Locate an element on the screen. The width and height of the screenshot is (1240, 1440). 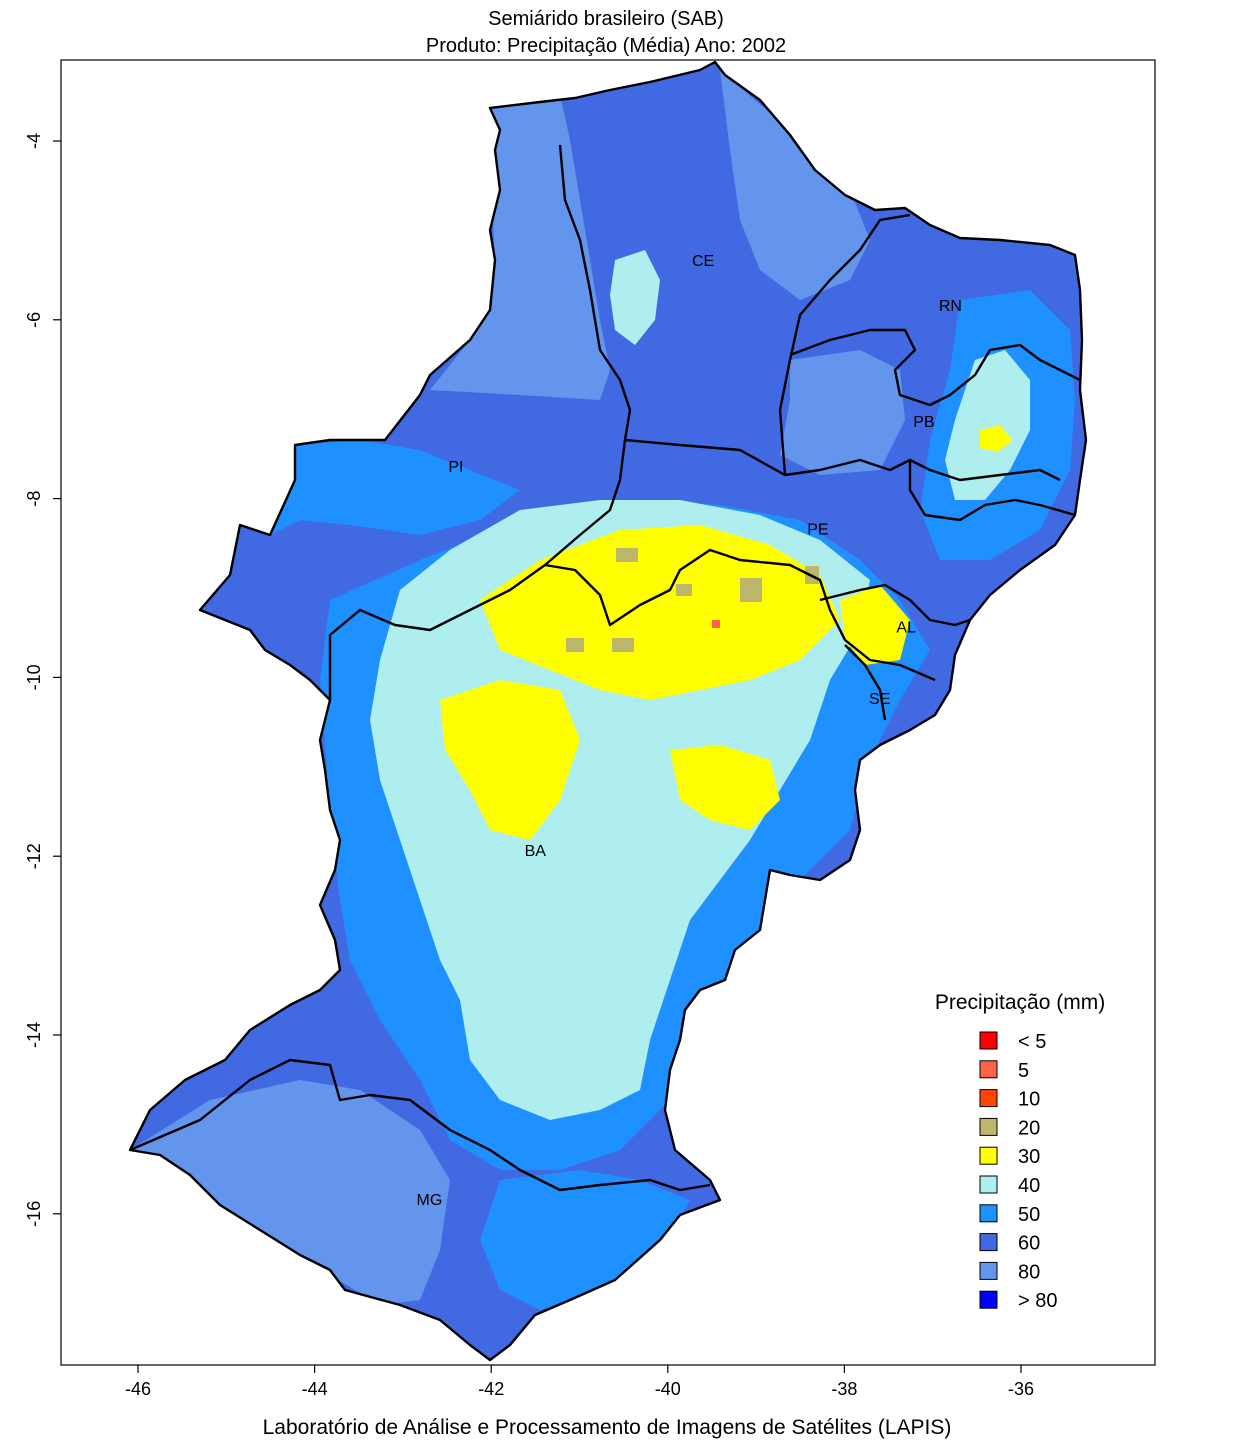
y-tick-label: -6 is located at coordinates (34, 320).